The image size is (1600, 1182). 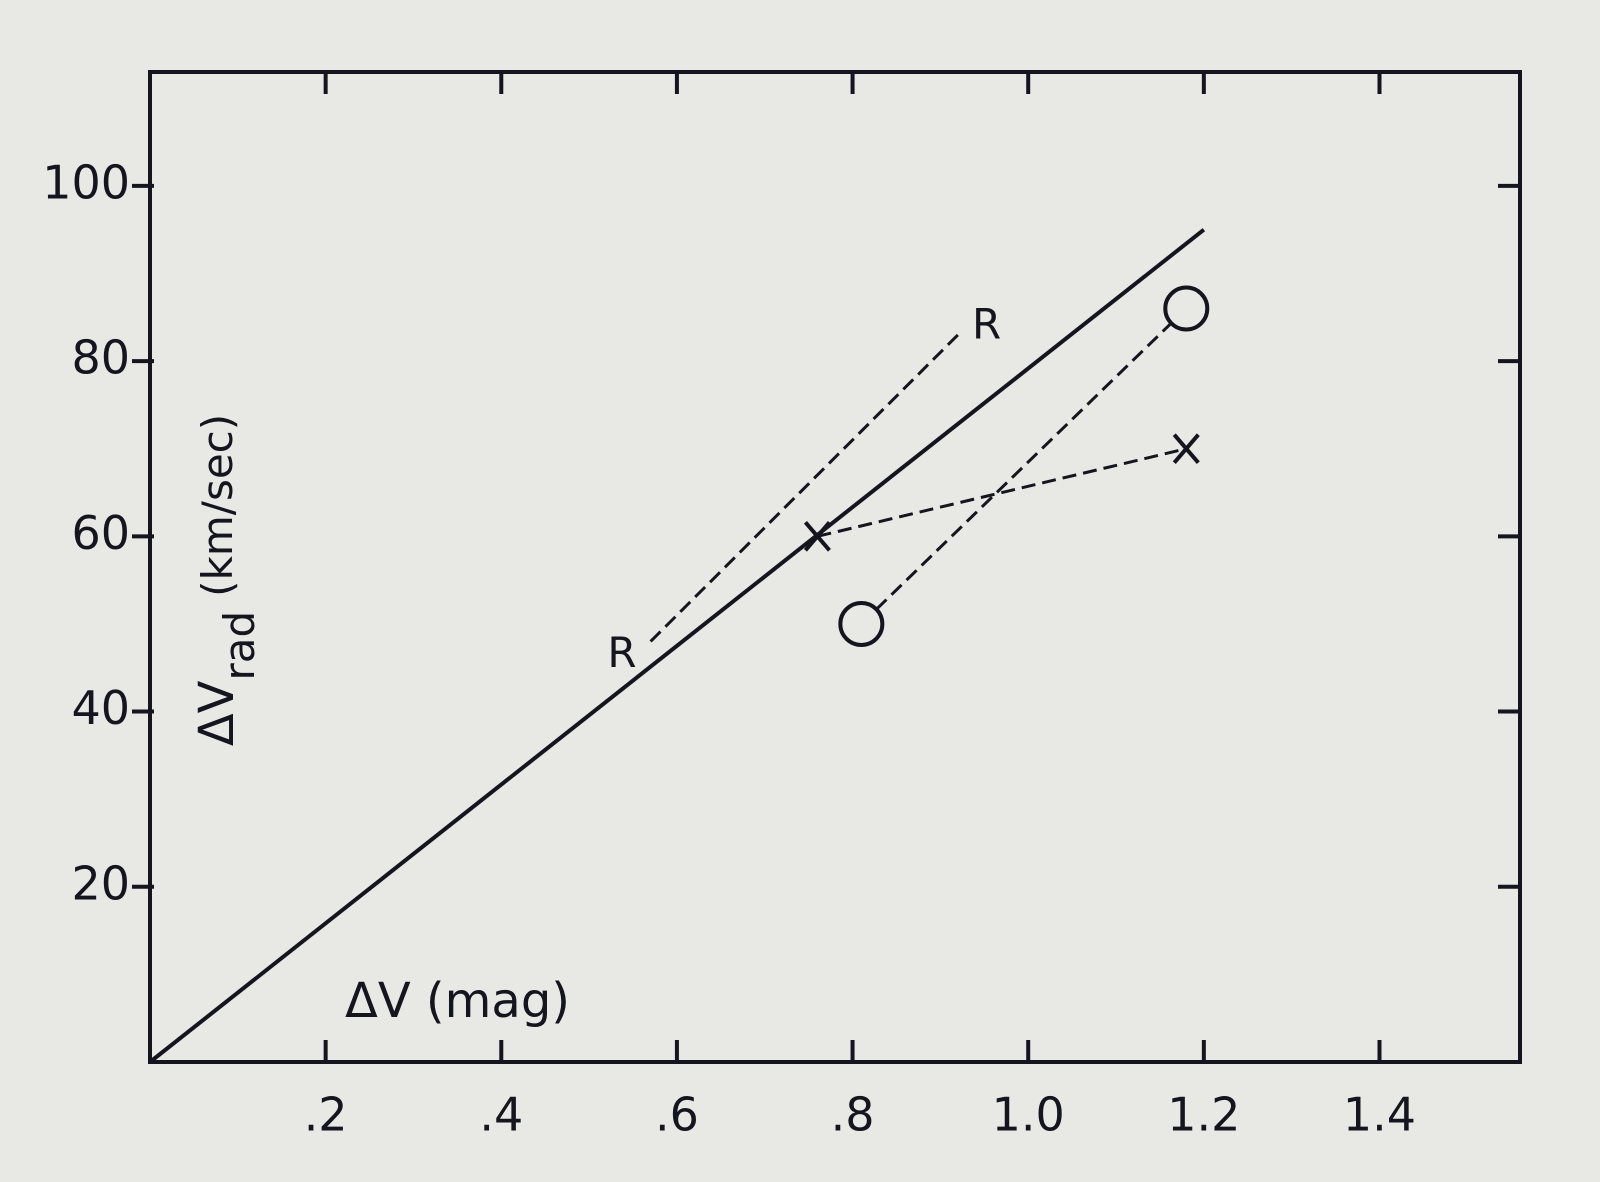 I want to click on y-label-subscript: rad, so click(x=239, y=646).